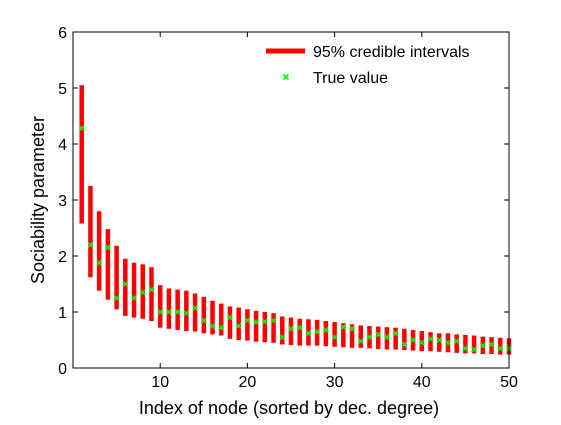 The width and height of the screenshot is (561, 425). I want to click on y-tick-label: 6, so click(62, 33).